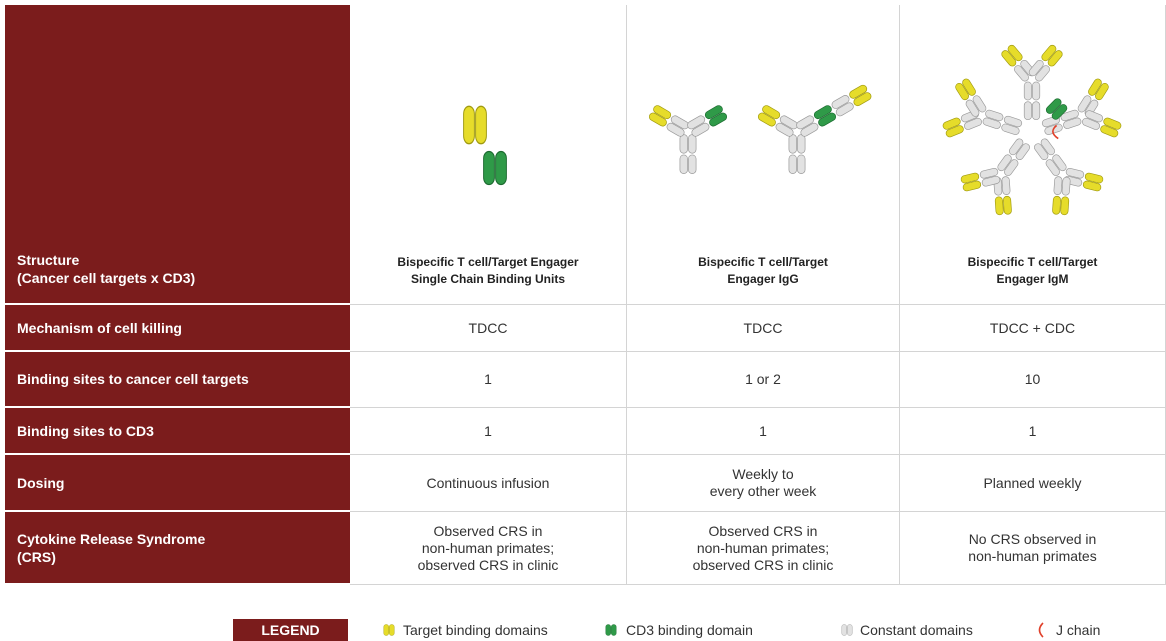  What do you see at coordinates (916, 629) in the screenshot?
I see `legend-item: Constant domains` at bounding box center [916, 629].